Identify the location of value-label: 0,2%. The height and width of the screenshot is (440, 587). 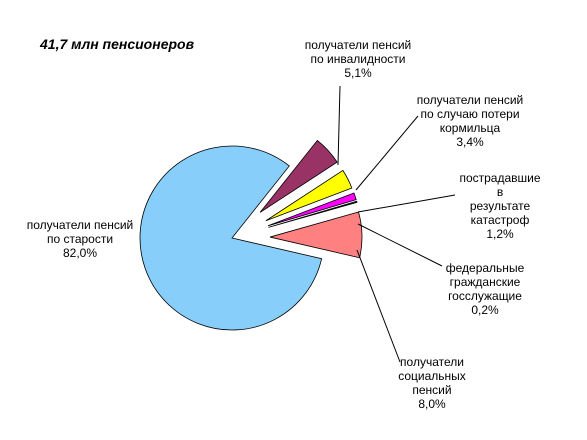
(485, 310).